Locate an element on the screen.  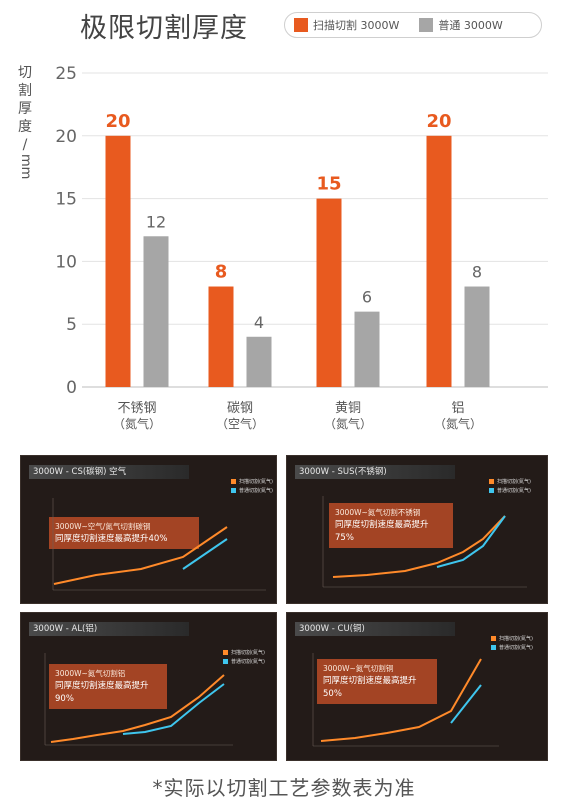
footer-note: *实际以切割工艺参数表为准 is located at coordinates (284, 788).